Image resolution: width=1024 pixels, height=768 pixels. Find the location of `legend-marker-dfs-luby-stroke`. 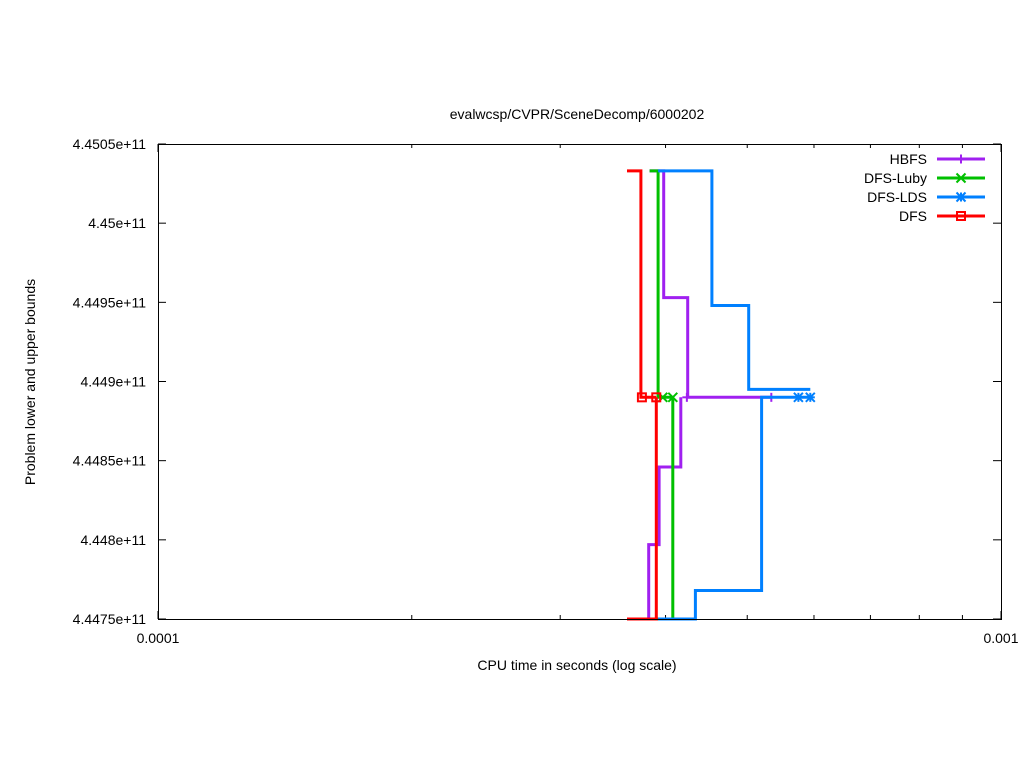

legend-marker-dfs-luby-stroke is located at coordinates (961, 178).